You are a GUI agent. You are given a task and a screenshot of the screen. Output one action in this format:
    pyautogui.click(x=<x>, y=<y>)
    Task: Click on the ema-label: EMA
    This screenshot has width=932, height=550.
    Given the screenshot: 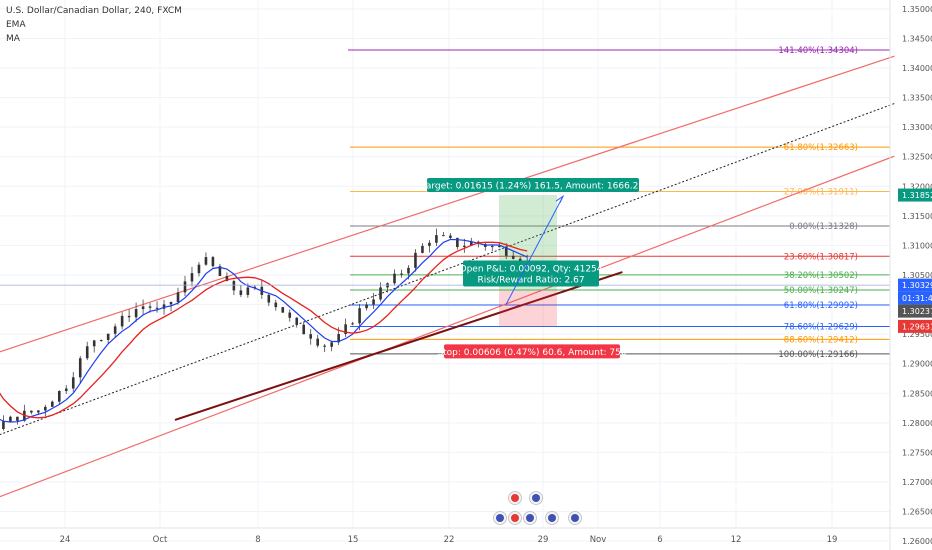 What is the action you would take?
    pyautogui.click(x=16, y=25)
    